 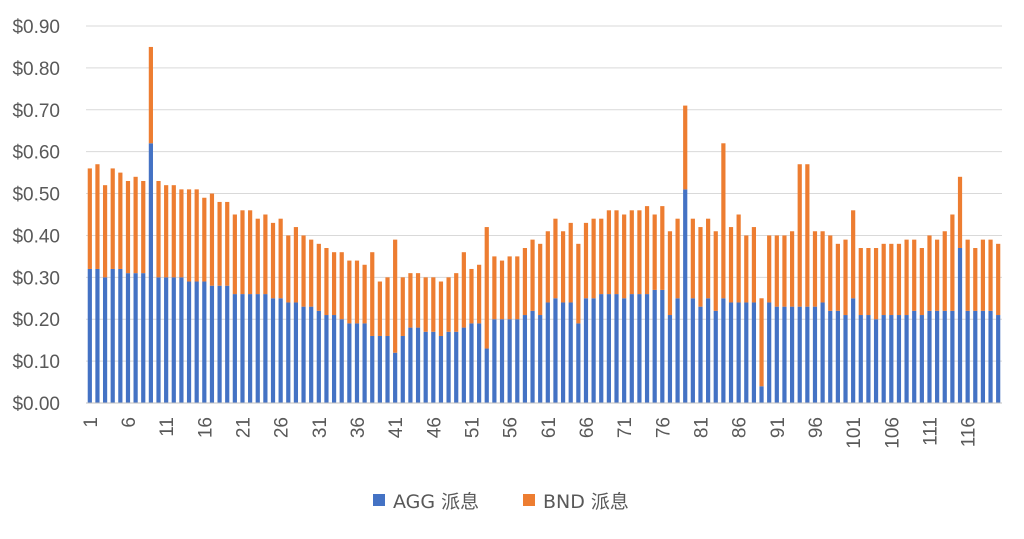 I want to click on legend-swatch-agg, so click(x=379, y=500).